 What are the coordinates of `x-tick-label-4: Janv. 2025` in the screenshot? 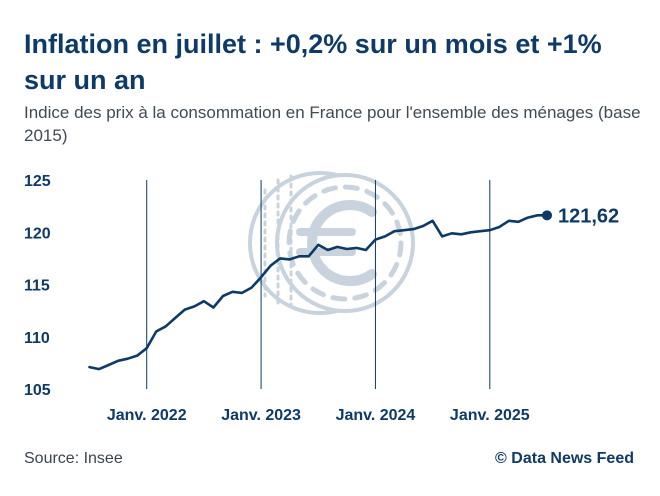 It's located at (490, 415).